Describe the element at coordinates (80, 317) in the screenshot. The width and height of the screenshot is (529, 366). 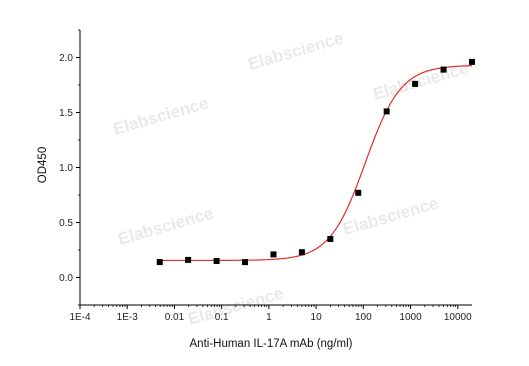
I see `x-tick-label: 1E-4` at that location.